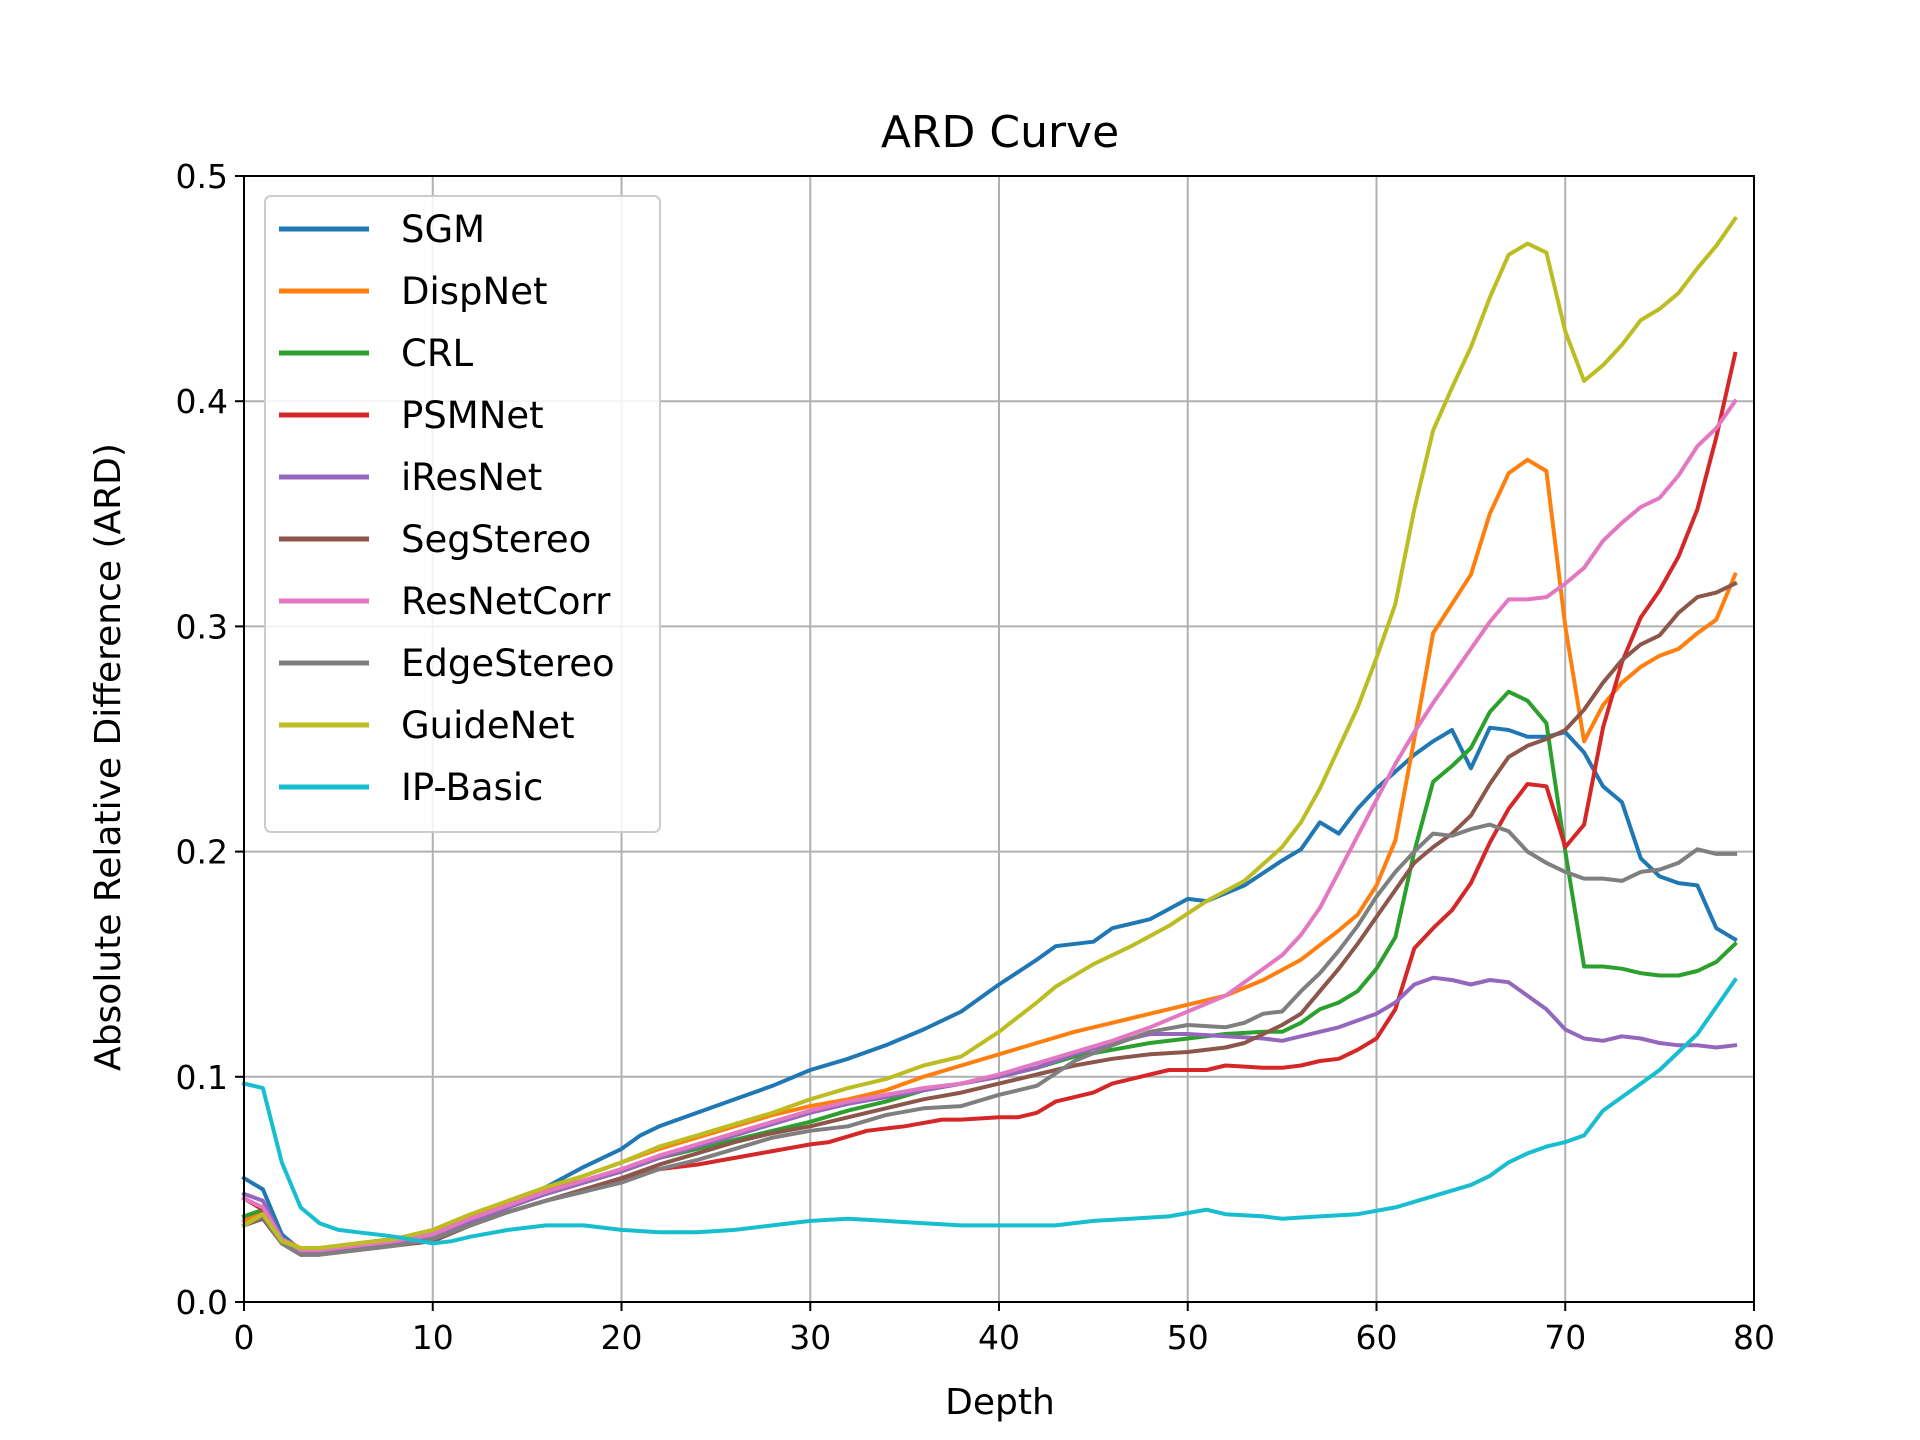  What do you see at coordinates (202, 852) in the screenshot?
I see `y-tick-label: 0.2` at bounding box center [202, 852].